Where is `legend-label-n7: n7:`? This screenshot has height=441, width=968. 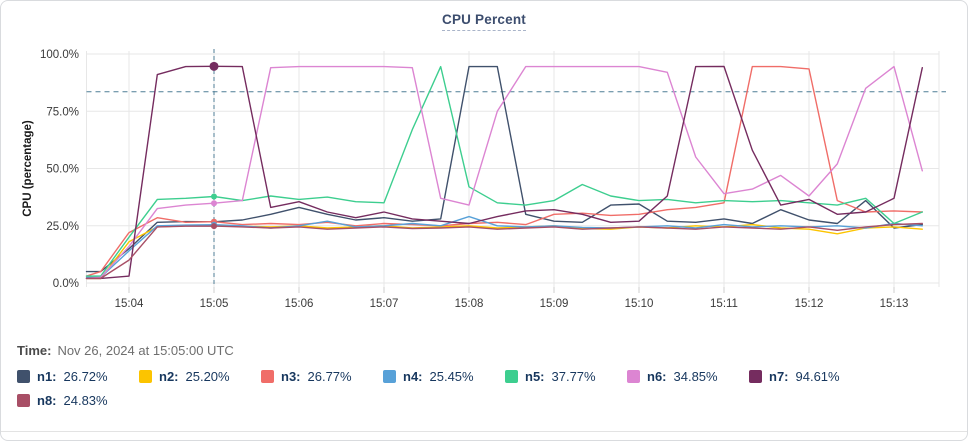
legend-label-n7: n7: is located at coordinates (779, 376).